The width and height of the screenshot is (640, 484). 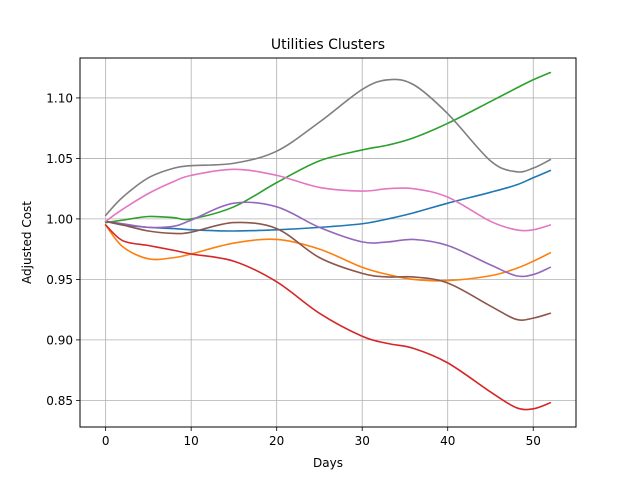 I want to click on y-tick-label: 0.85, so click(x=59, y=401).